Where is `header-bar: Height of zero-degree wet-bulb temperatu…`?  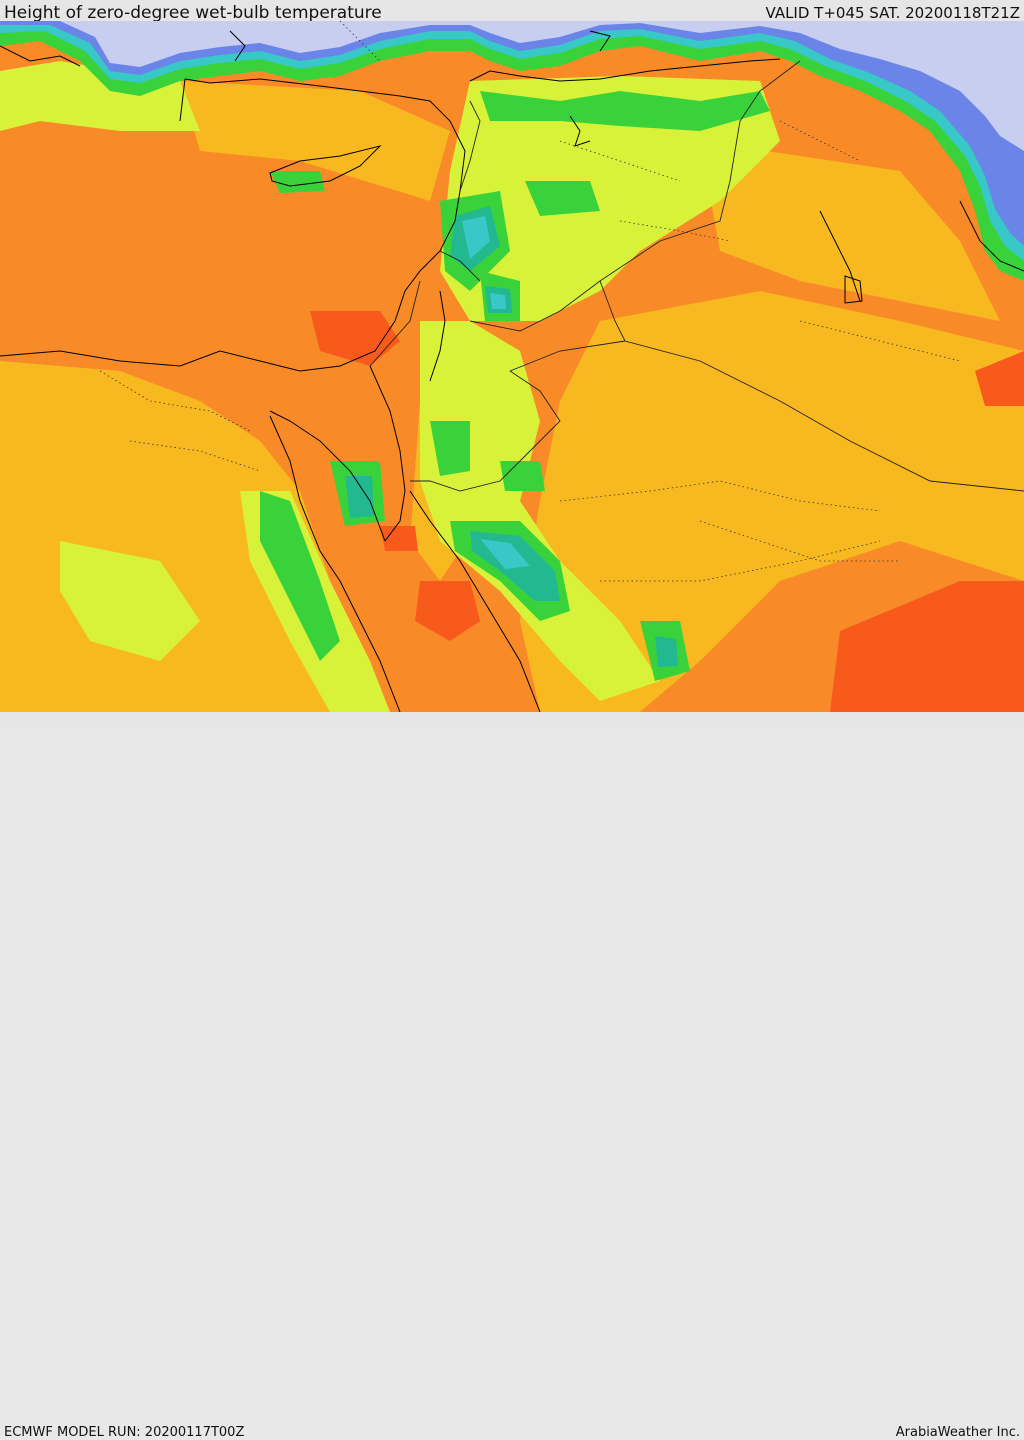 header-bar: Height of zero-degree wet-bulb temperatu… is located at coordinates (512, 11).